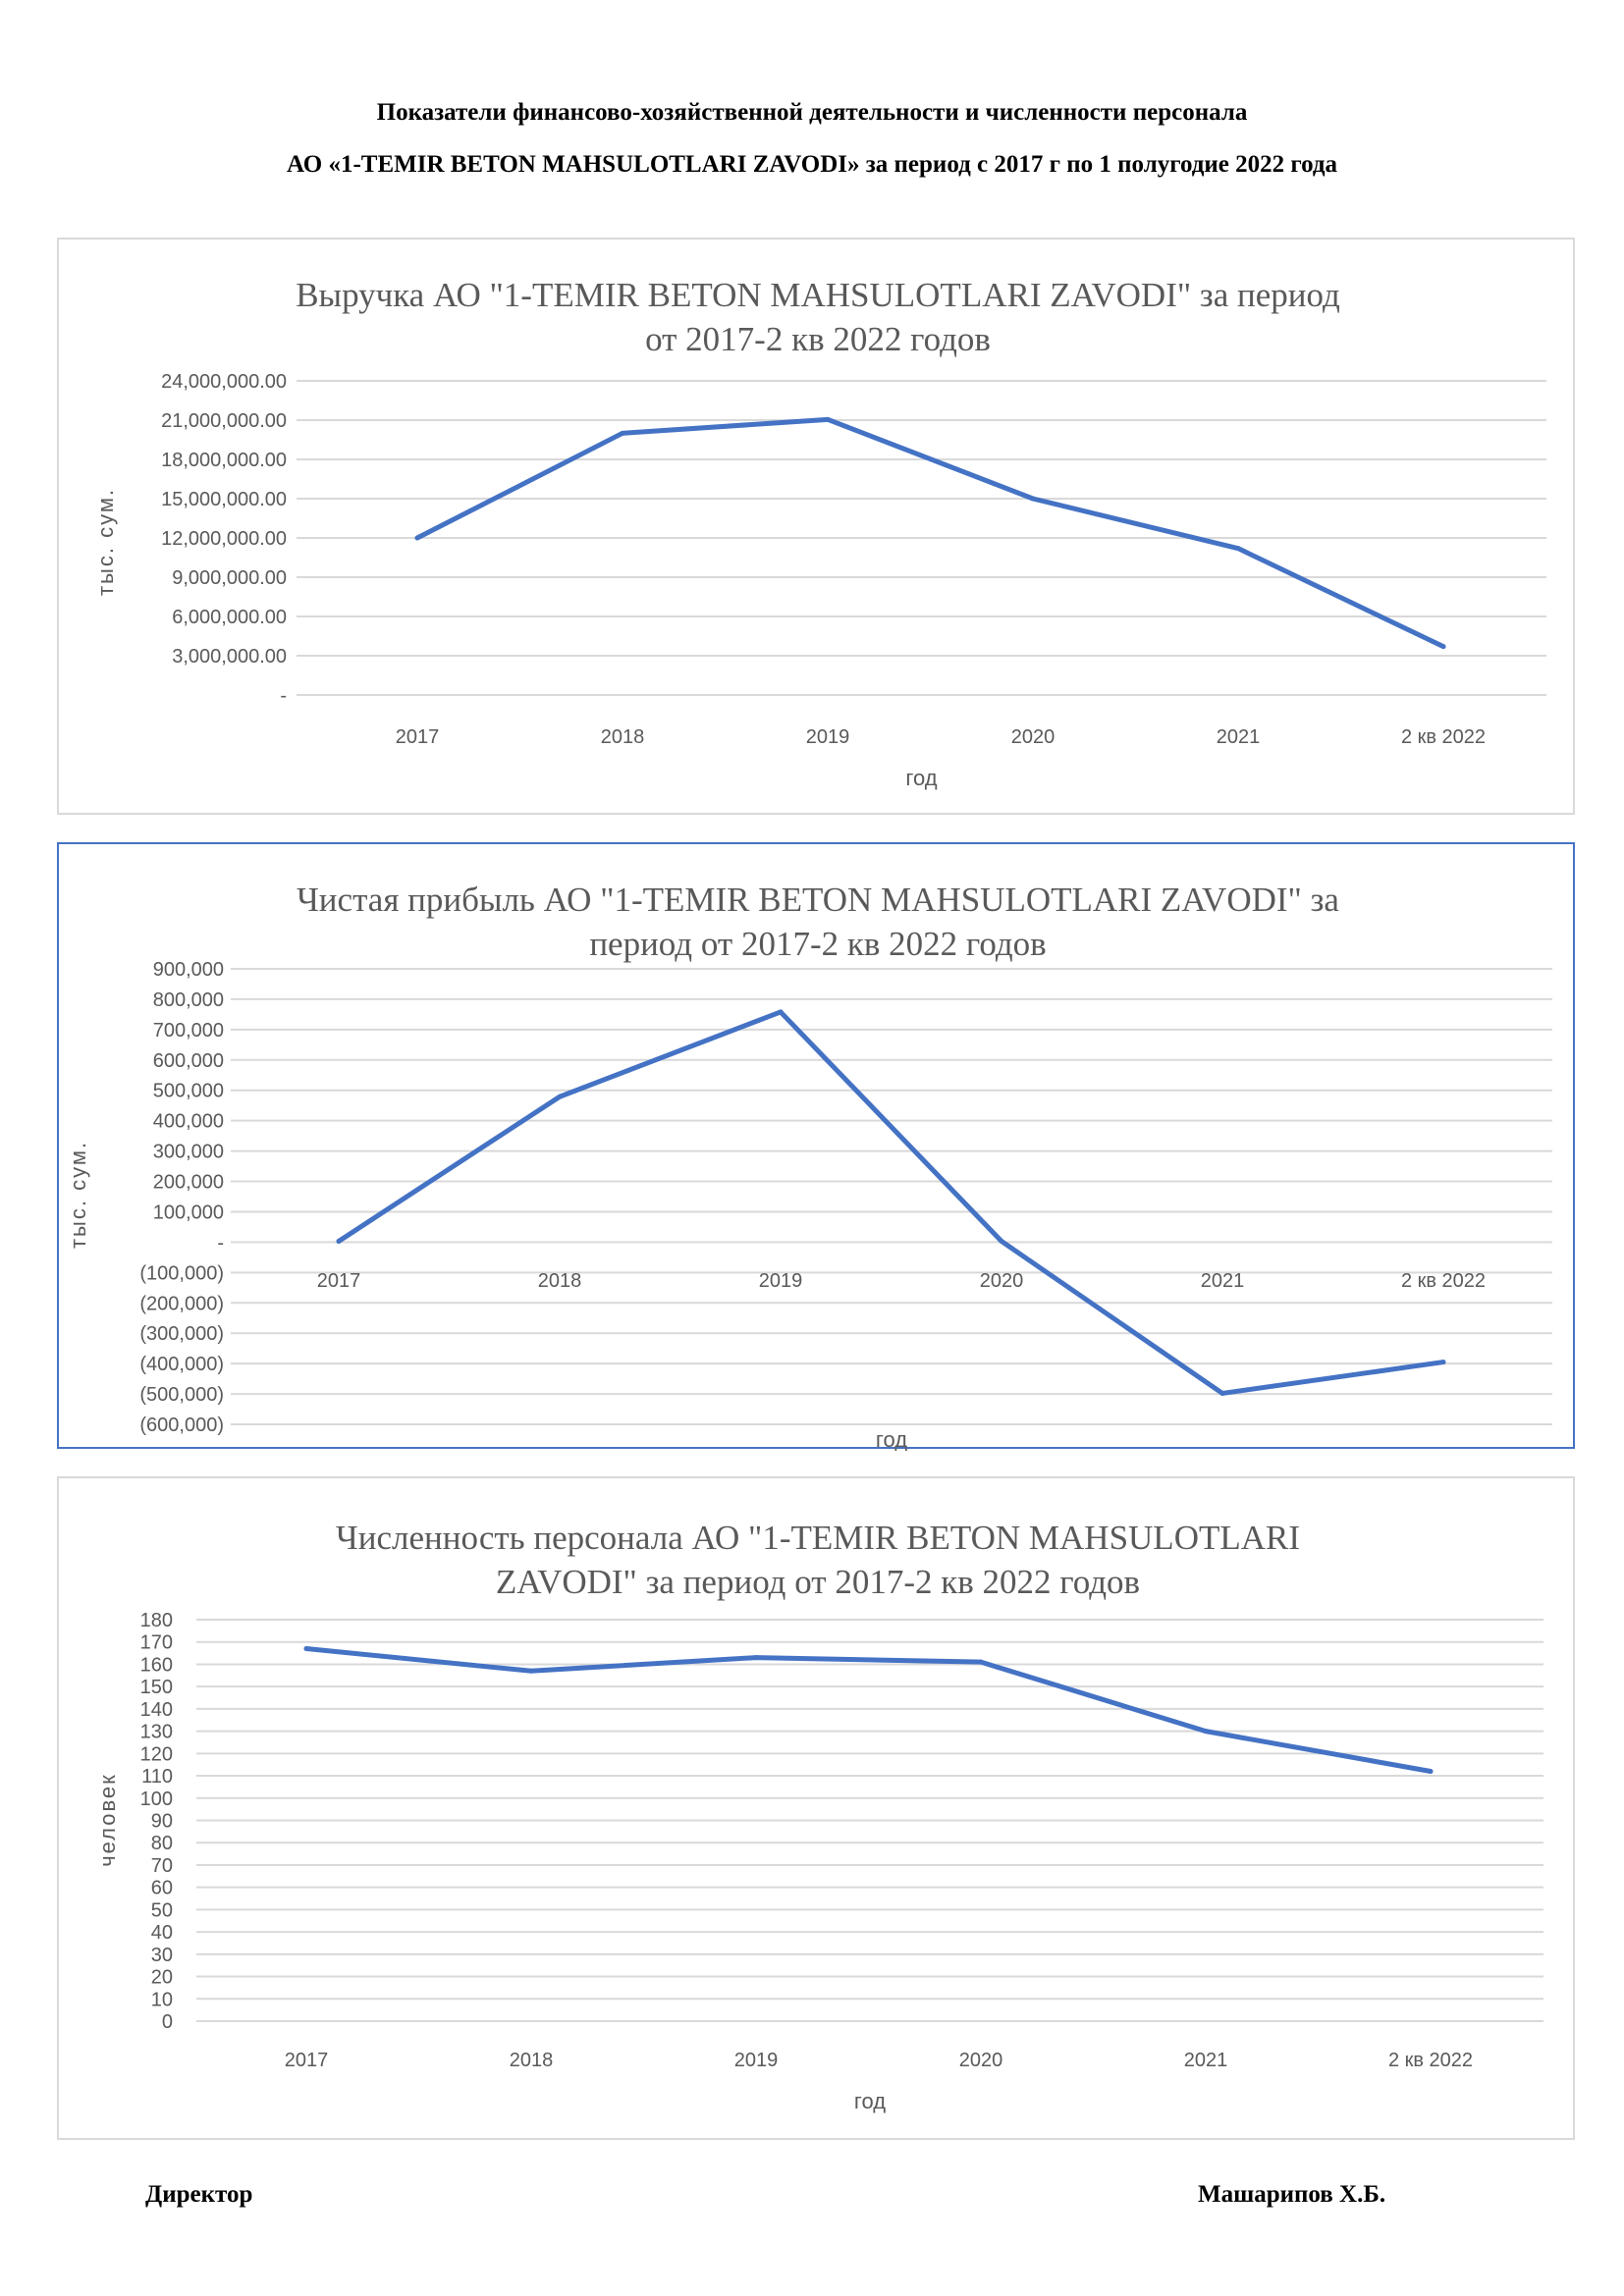 This screenshot has width=1624, height=2296. What do you see at coordinates (817, 944) in the screenshot?
I see `chart-title-line: период от 2017-2 кв 2022 годов` at bounding box center [817, 944].